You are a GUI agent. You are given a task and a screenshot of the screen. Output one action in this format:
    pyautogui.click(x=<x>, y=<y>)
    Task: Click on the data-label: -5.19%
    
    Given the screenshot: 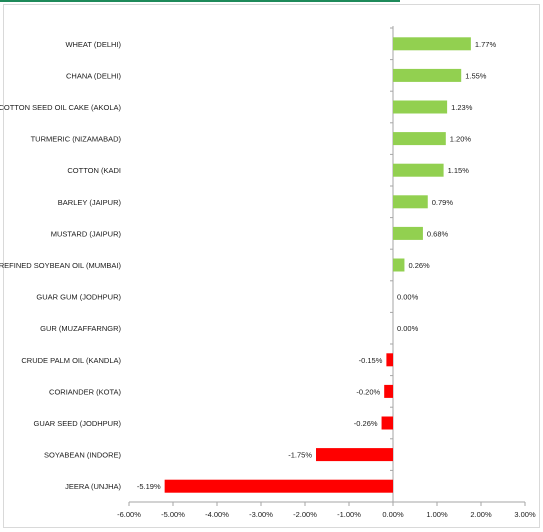 What is the action you would take?
    pyautogui.click(x=149, y=486)
    